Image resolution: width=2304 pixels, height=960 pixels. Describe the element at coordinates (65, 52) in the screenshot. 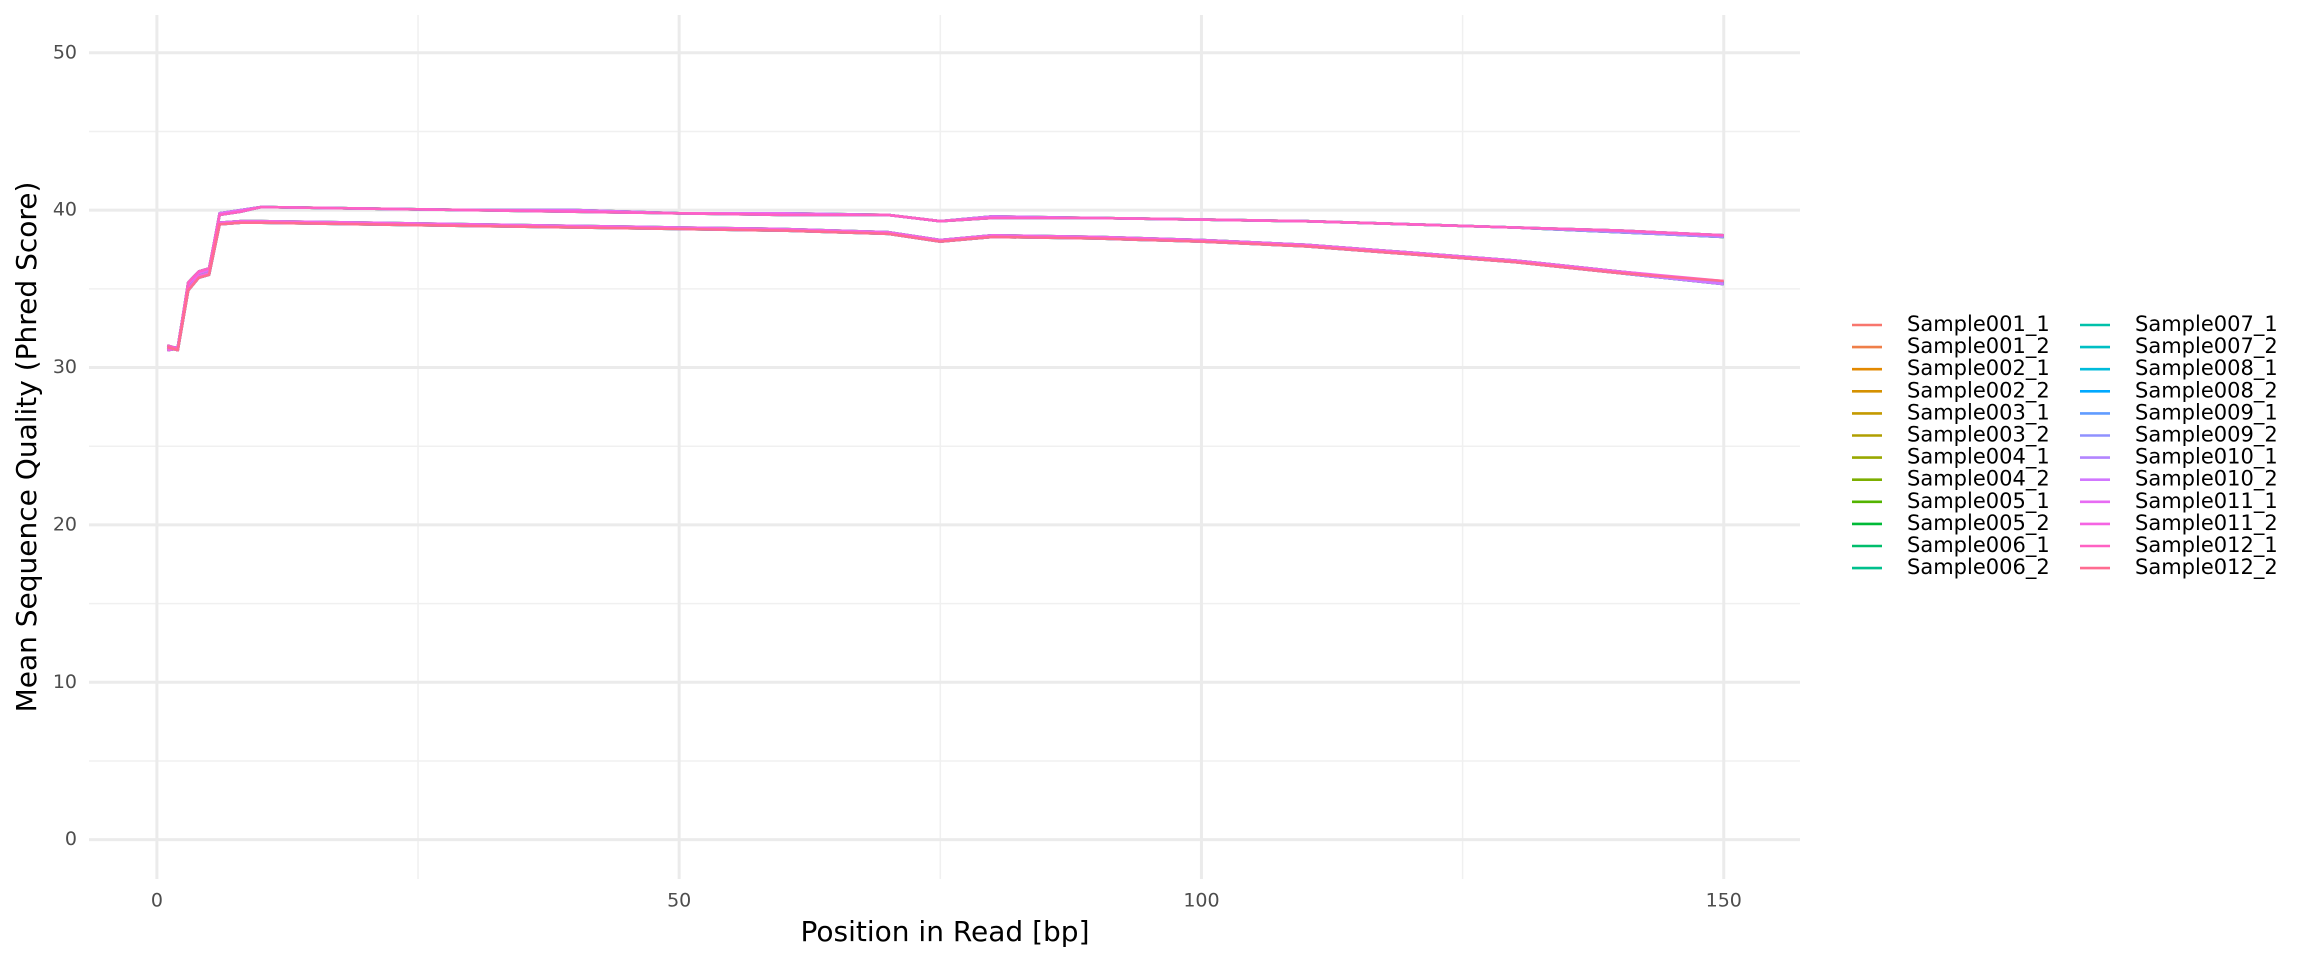

I see `y-tick-label: 50` at that location.